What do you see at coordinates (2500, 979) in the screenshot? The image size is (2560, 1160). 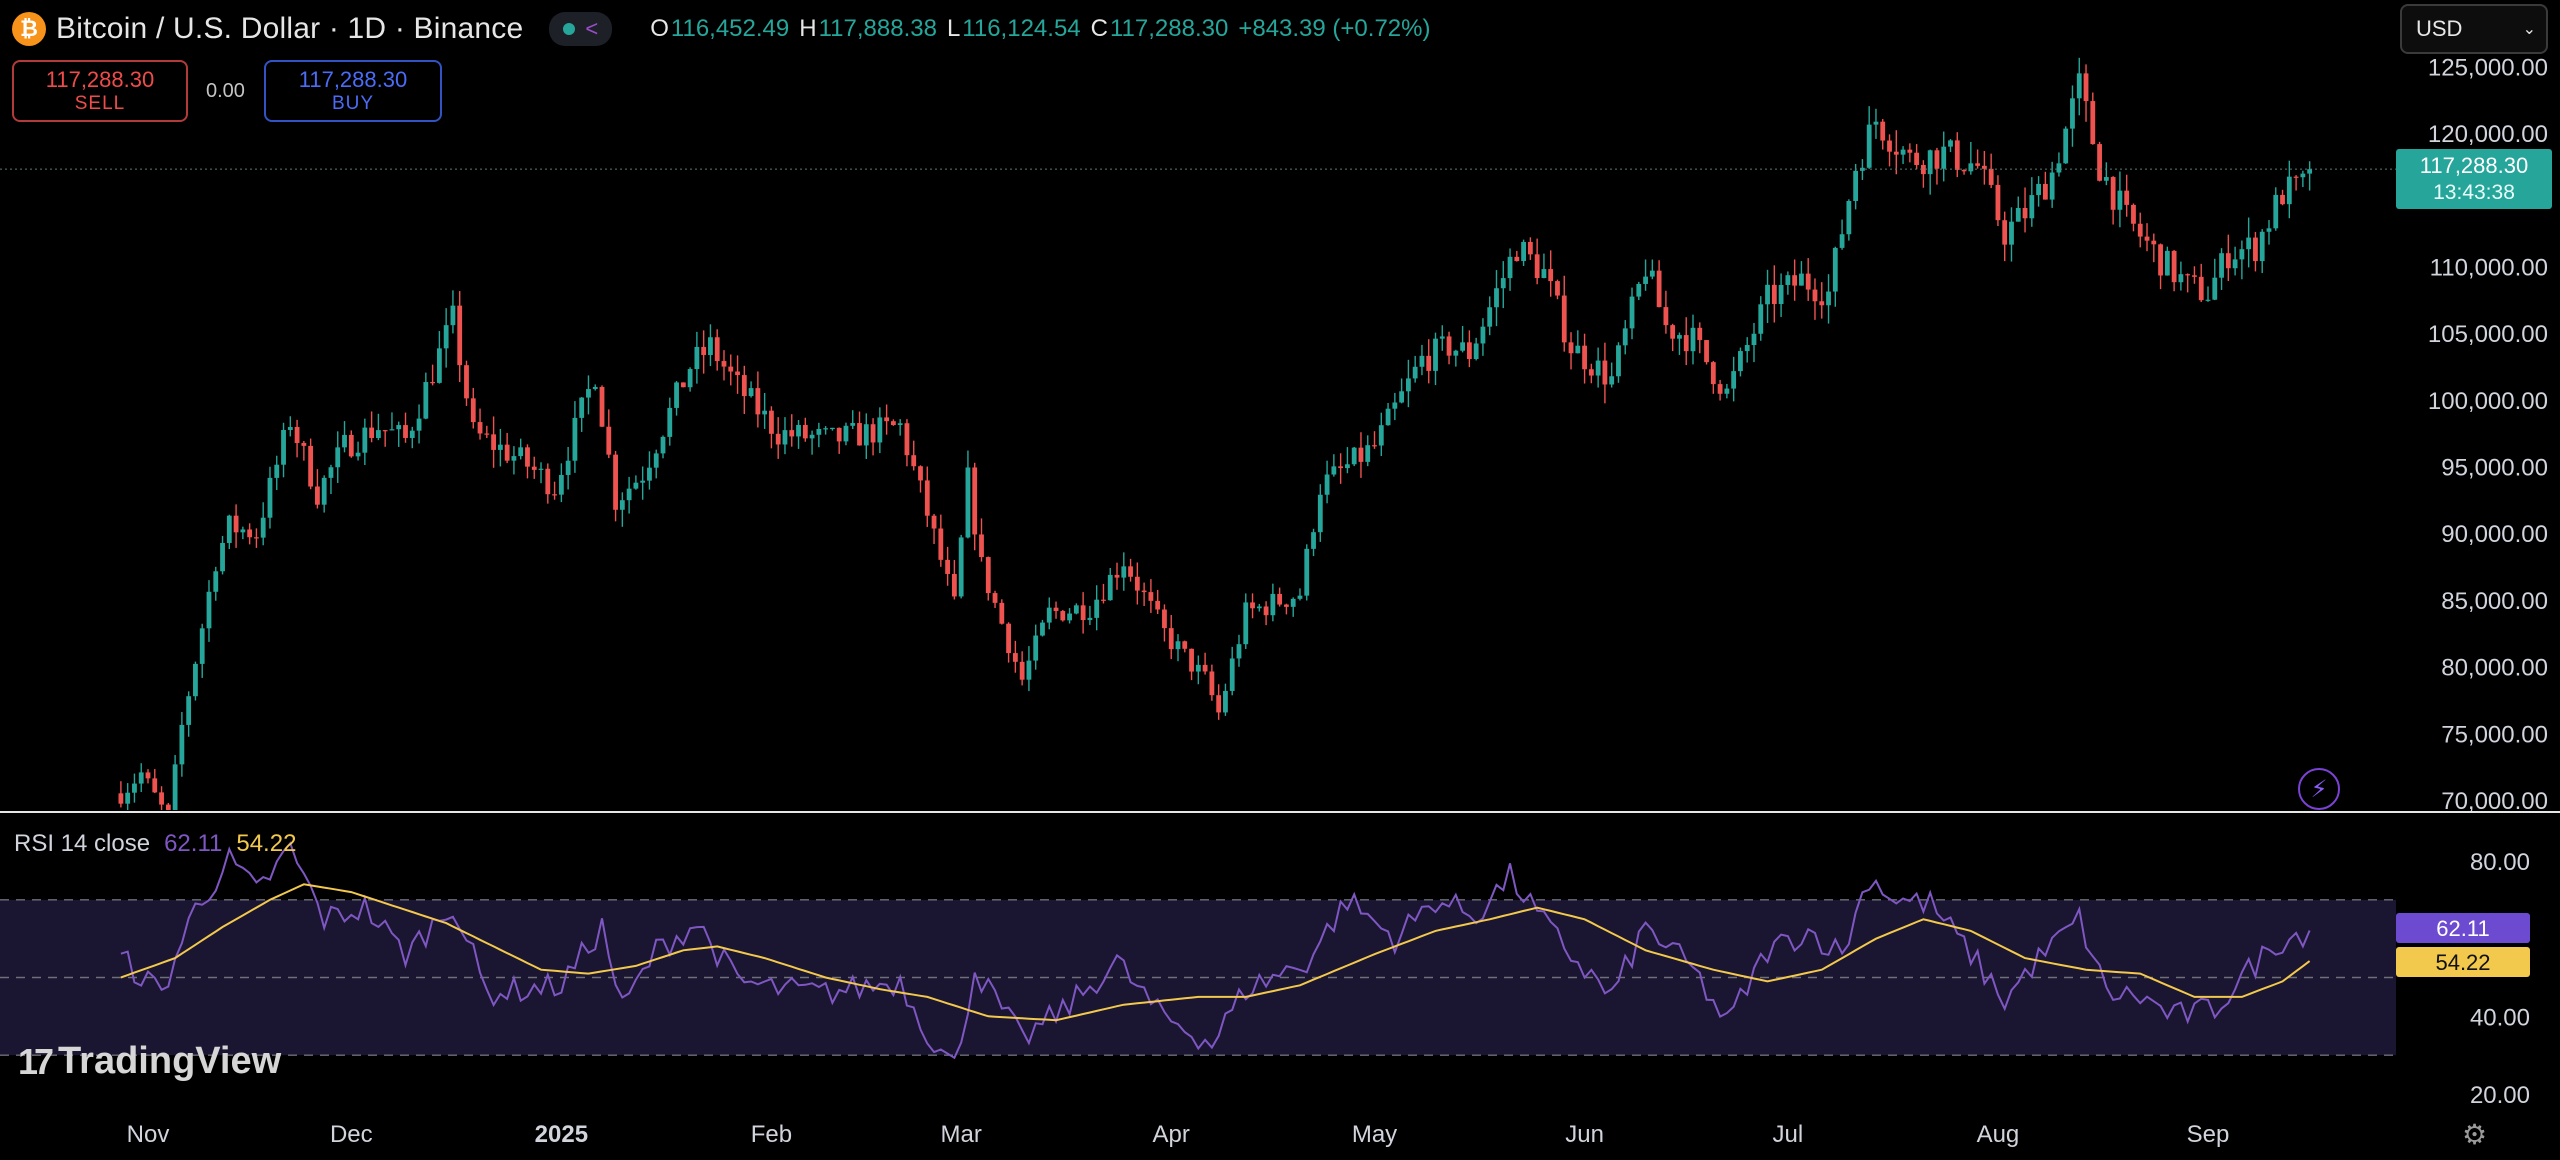 I see `rsi-axis: 80.00 40.00 20.00` at bounding box center [2500, 979].